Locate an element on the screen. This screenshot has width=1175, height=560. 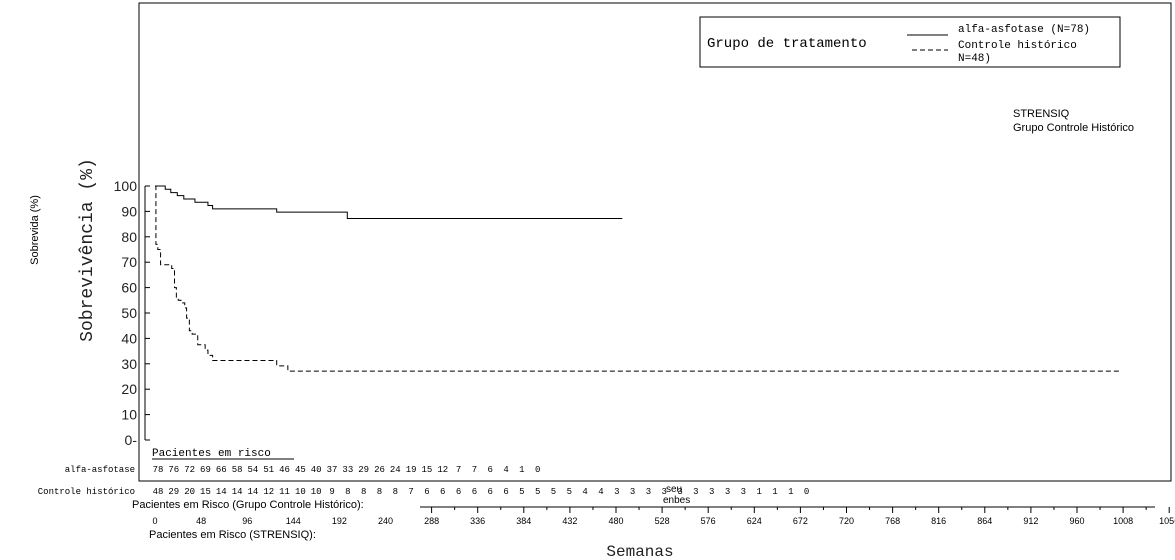
legend-entry-alfa: alfa-asfotase (N=78) is located at coordinates (1024, 30).